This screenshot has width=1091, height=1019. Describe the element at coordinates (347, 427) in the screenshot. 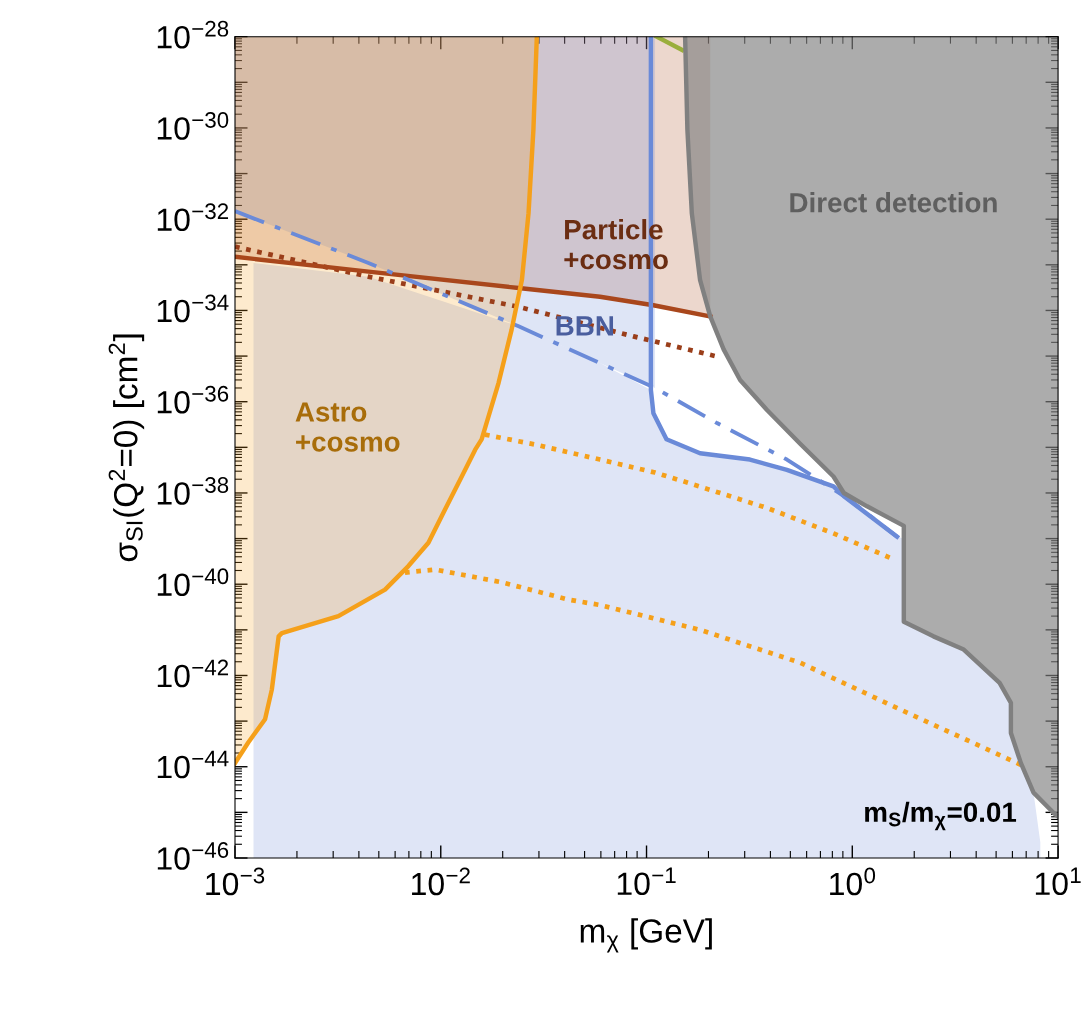

I see `annotation: Astro +cosmo` at that location.